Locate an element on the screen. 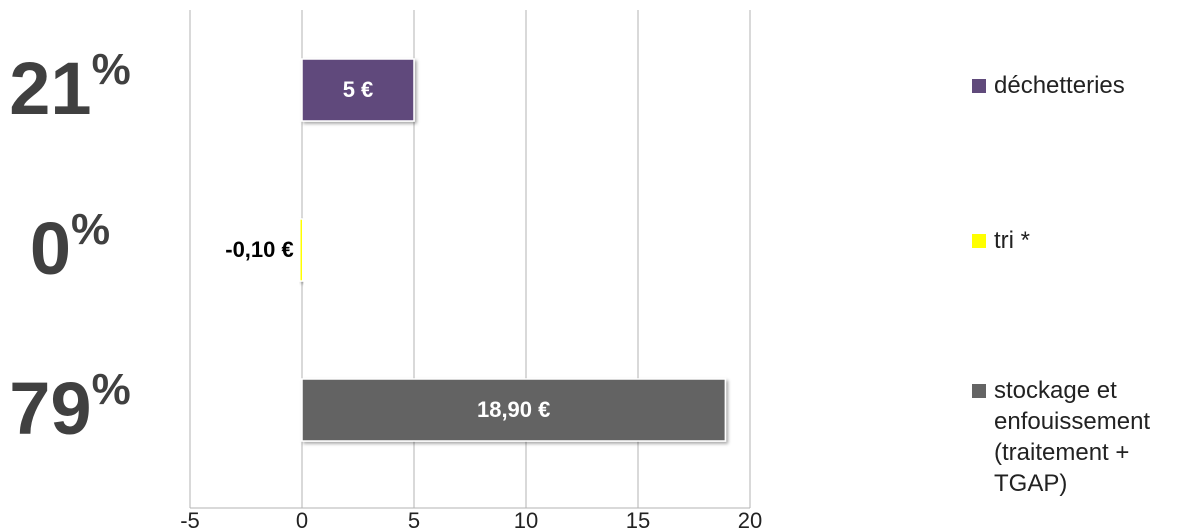  legend-label: tri * is located at coordinates (1012, 240).